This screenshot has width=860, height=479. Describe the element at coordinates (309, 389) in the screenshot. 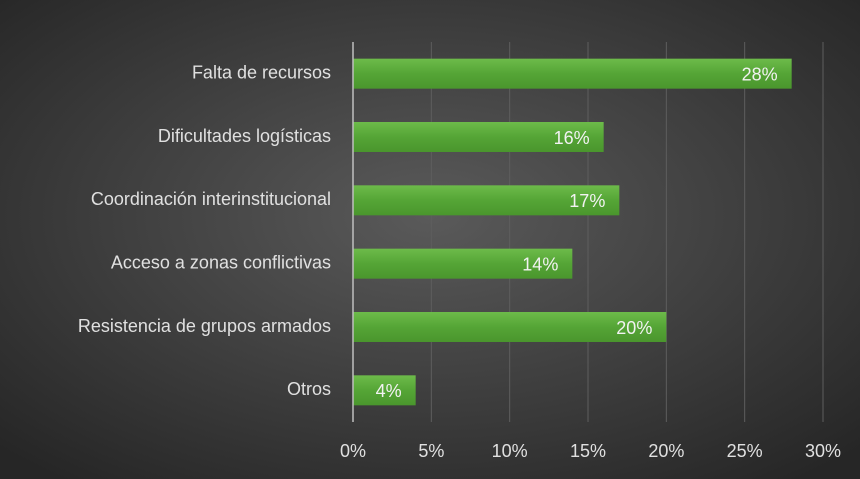

I see `y-tick-label: Otros` at that location.